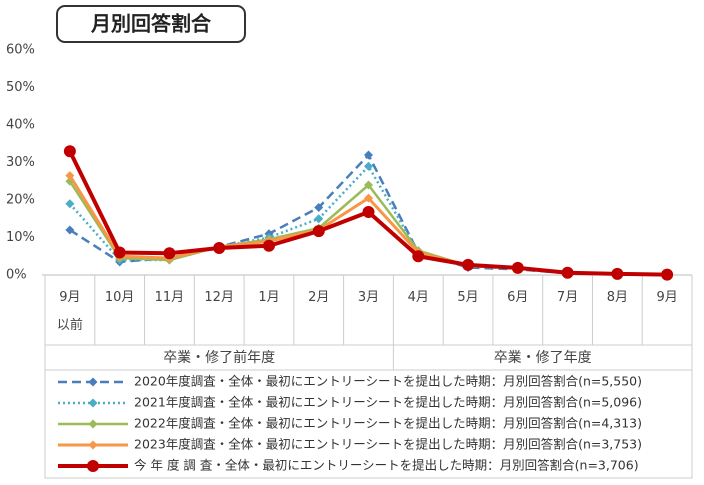  Describe the element at coordinates (16, 275) in the screenshot. I see `y-tick-label: 0%` at that location.